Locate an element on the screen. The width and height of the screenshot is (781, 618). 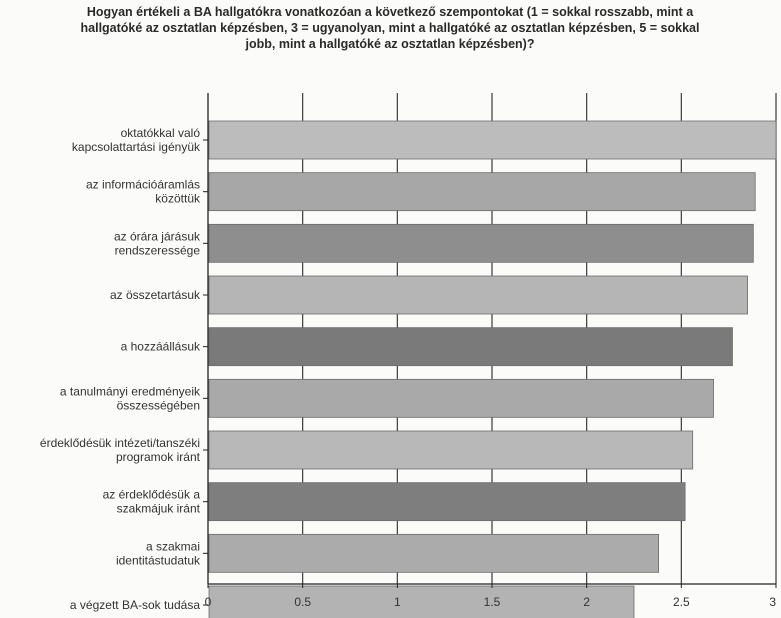
category-label-line: közöttük is located at coordinates (178, 199).